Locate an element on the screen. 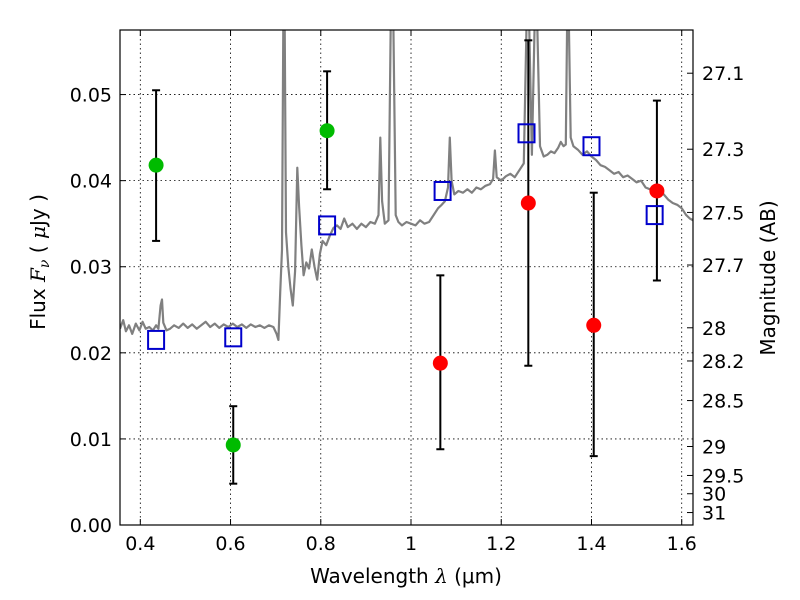 Image resolution: width=800 pixels, height=600 pixels. mag-tick-label: 27.3 is located at coordinates (723, 150).